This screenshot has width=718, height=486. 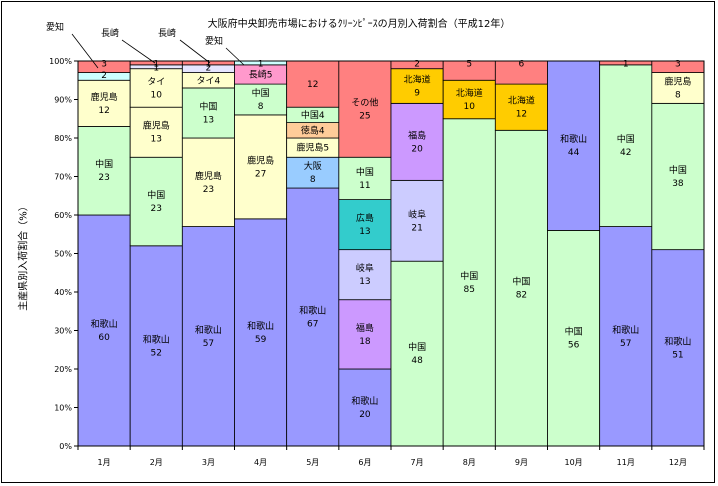 I want to click on y-tick-label: 20%, so click(x=63, y=369).